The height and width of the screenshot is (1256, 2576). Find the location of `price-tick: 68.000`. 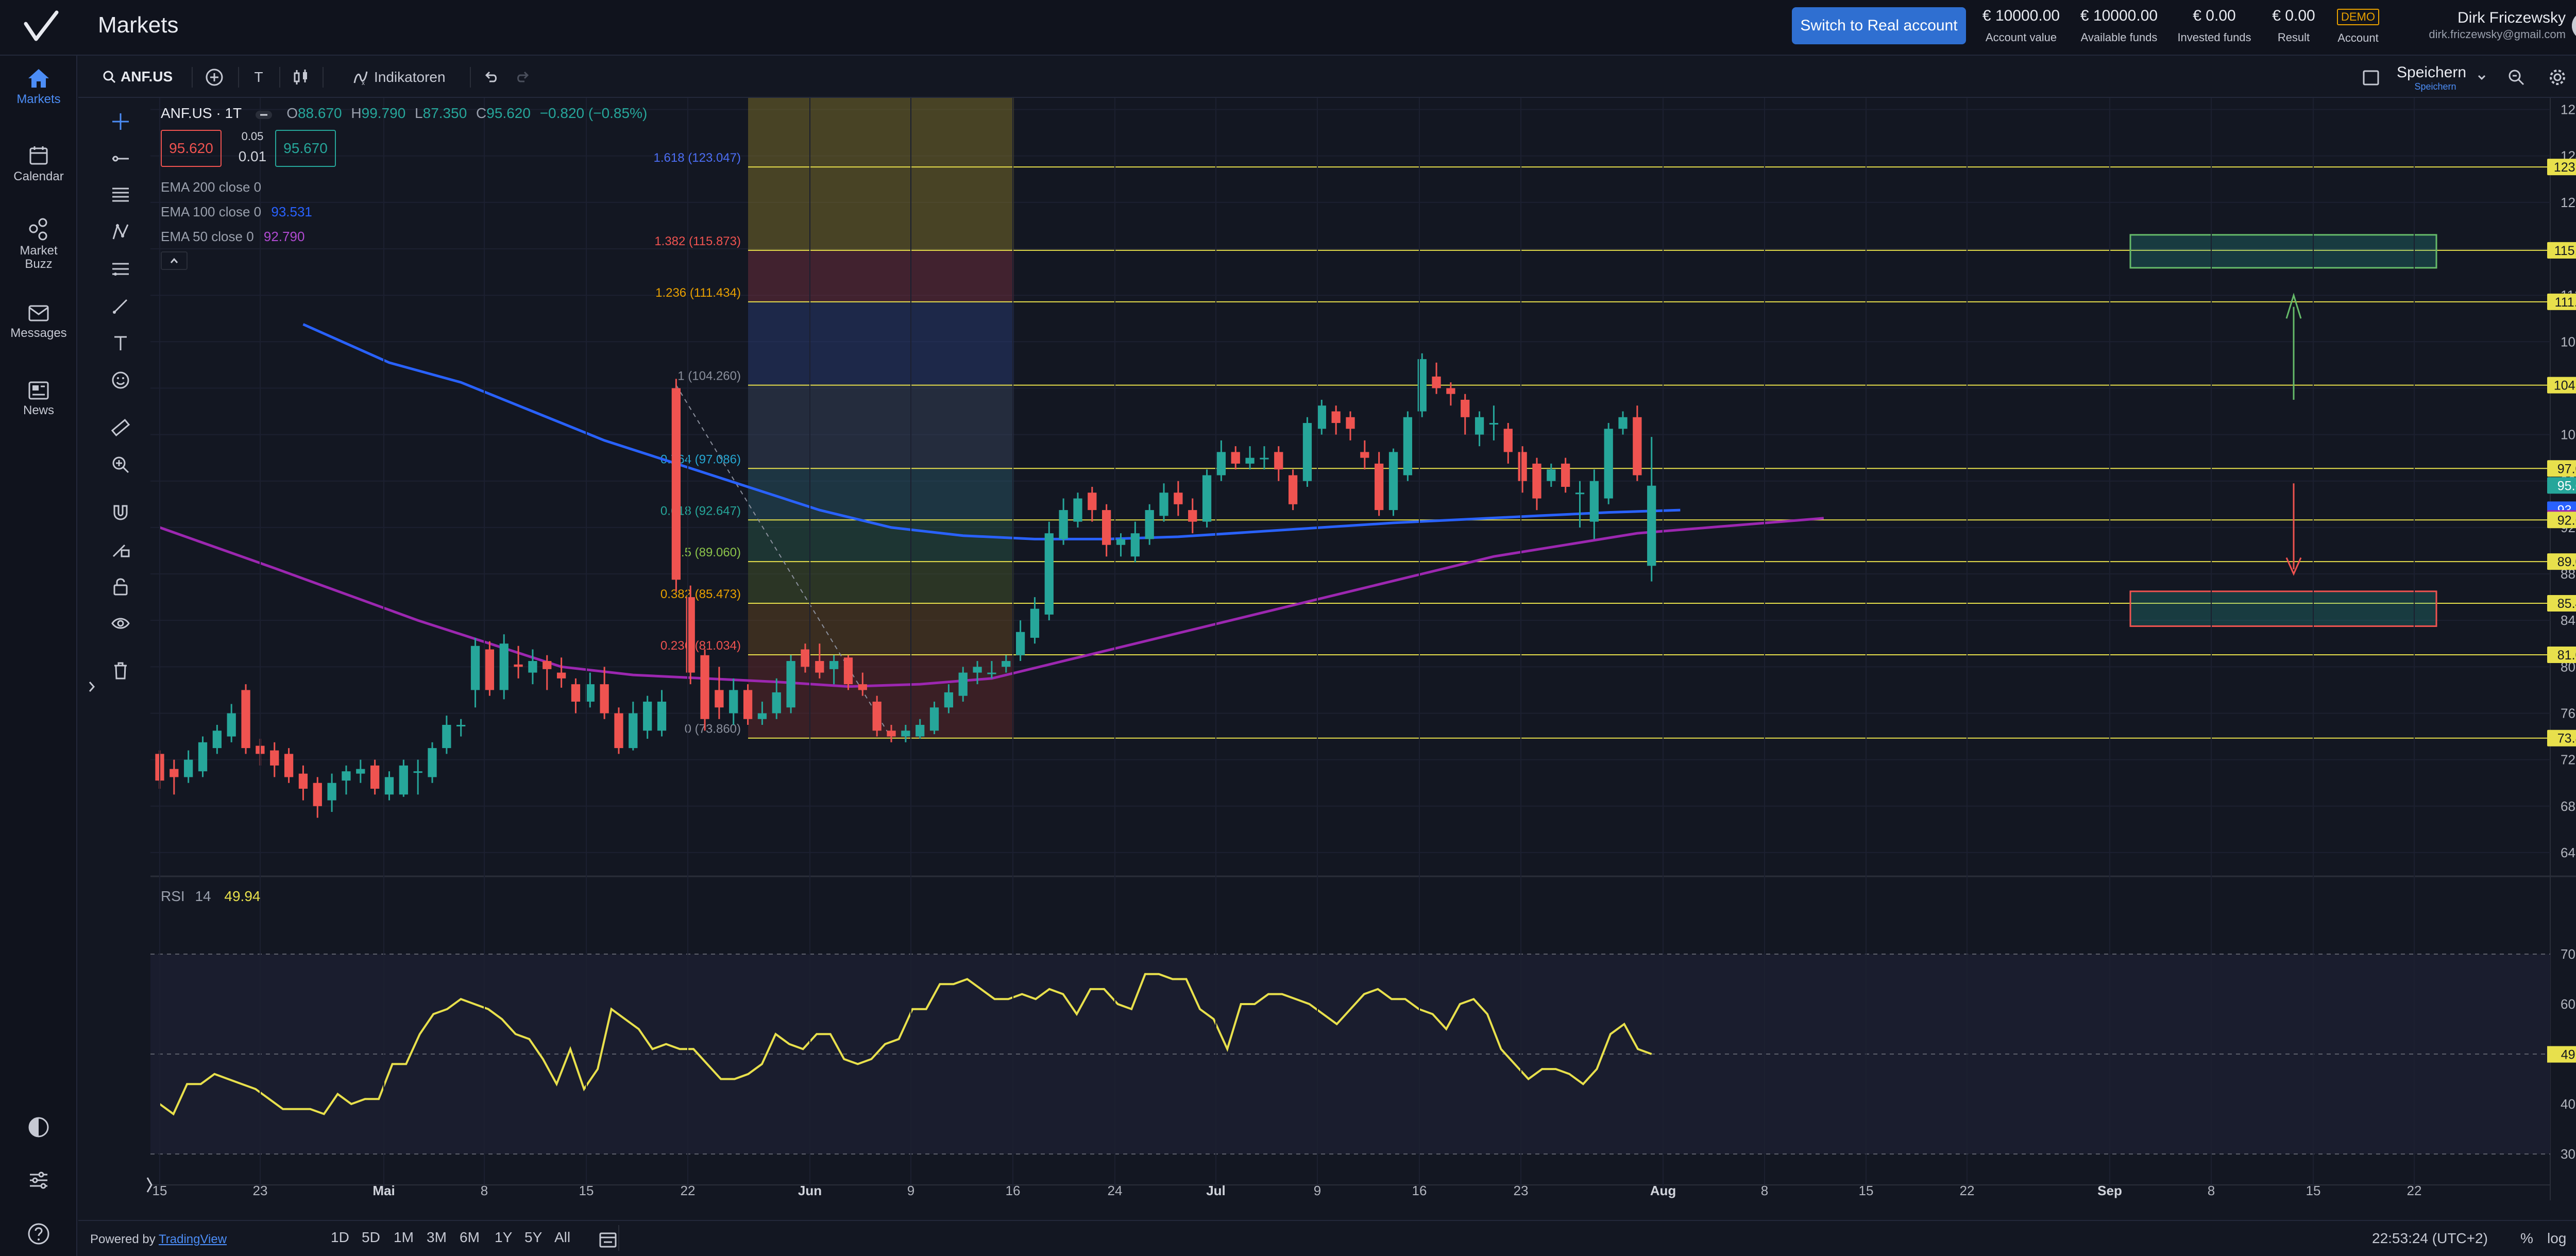

price-tick: 68.000 is located at coordinates (2568, 806).